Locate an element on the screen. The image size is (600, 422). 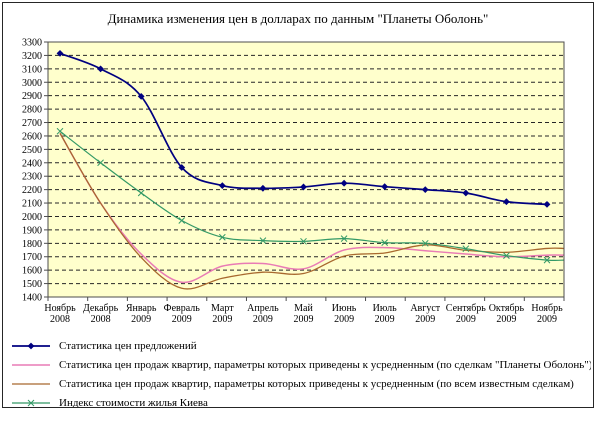
y-axis-label: 2300 is located at coordinates (32, 177).